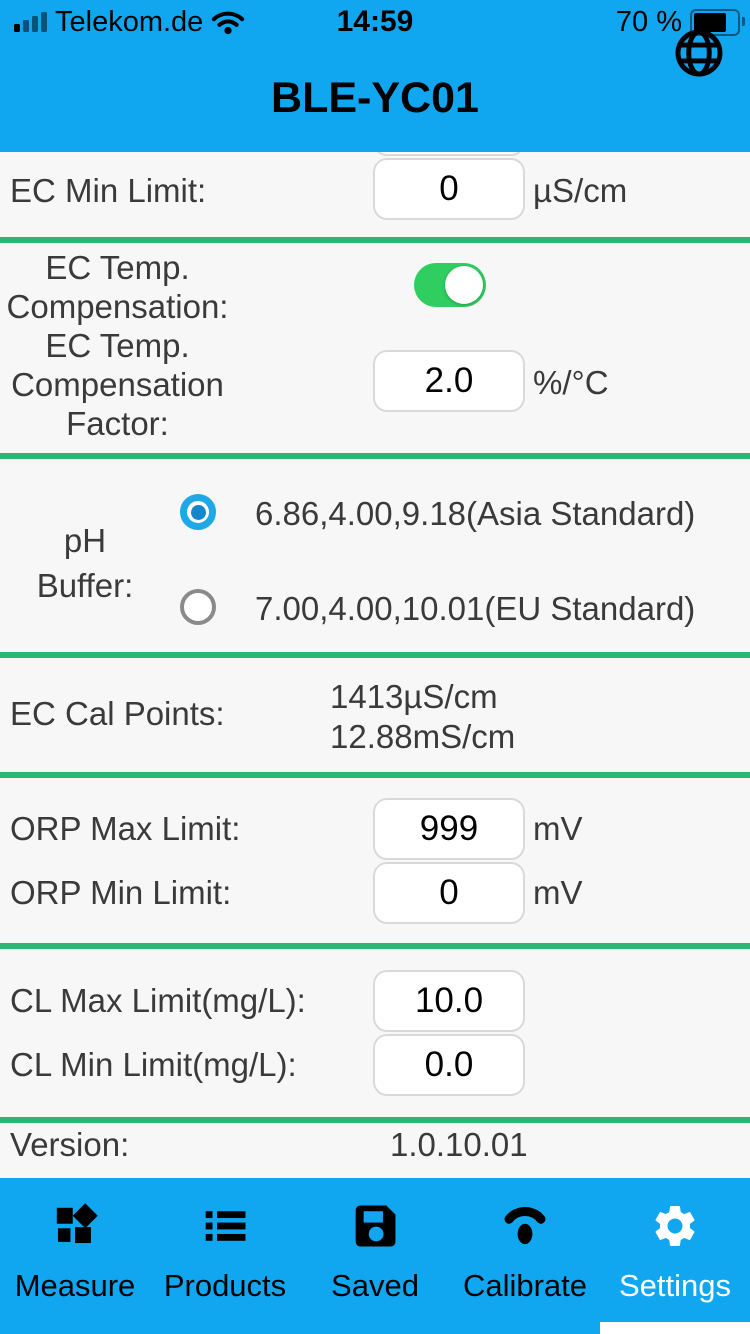  Describe the element at coordinates (198, 607) in the screenshot. I see `ph-buffer-radio-eu` at that location.